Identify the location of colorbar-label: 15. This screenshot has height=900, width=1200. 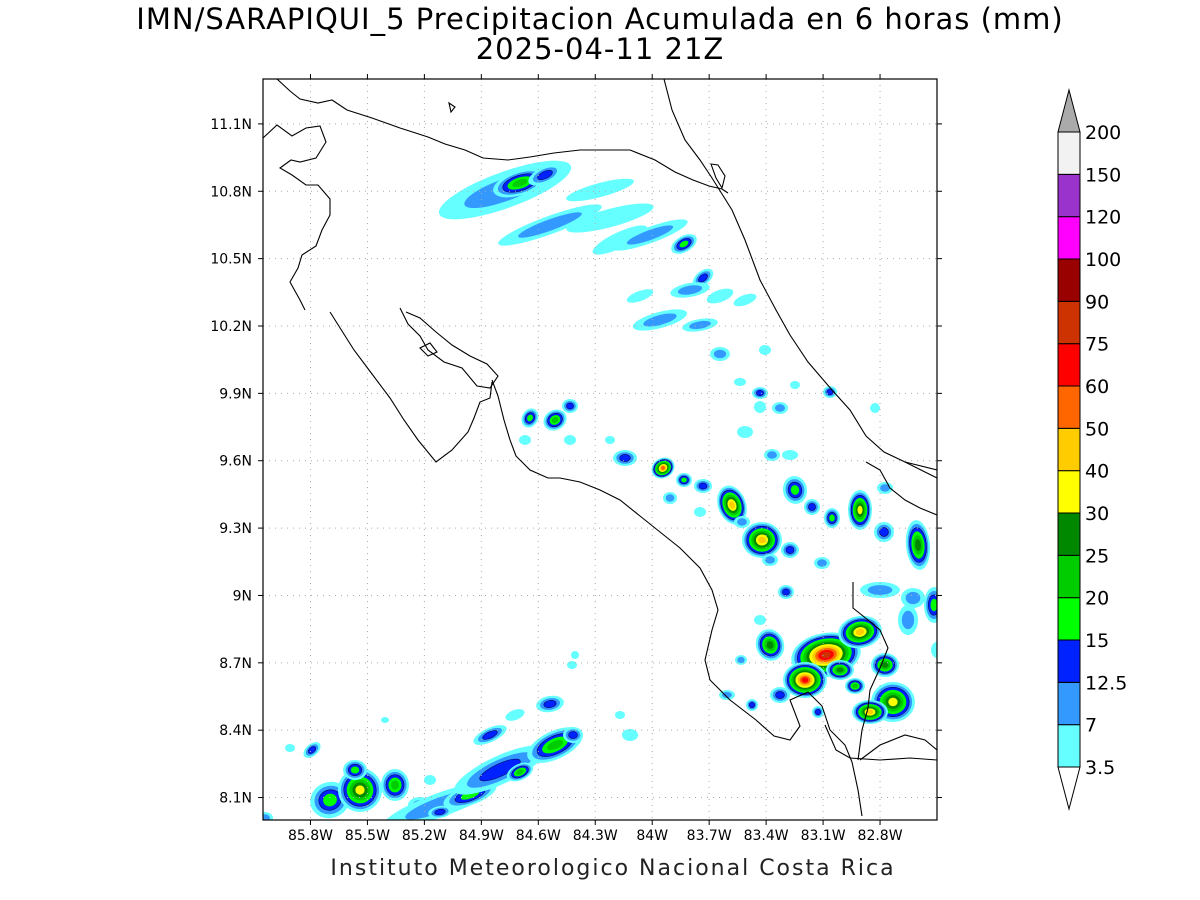
(1097, 641).